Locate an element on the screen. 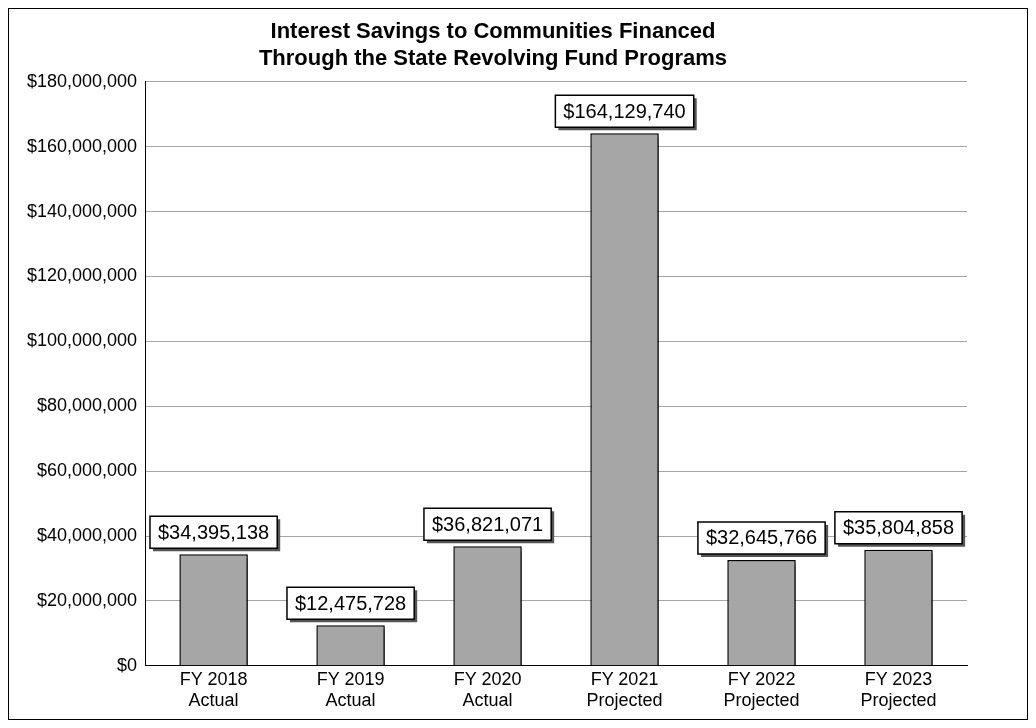  data-label: $32,645,766 is located at coordinates (761, 537).